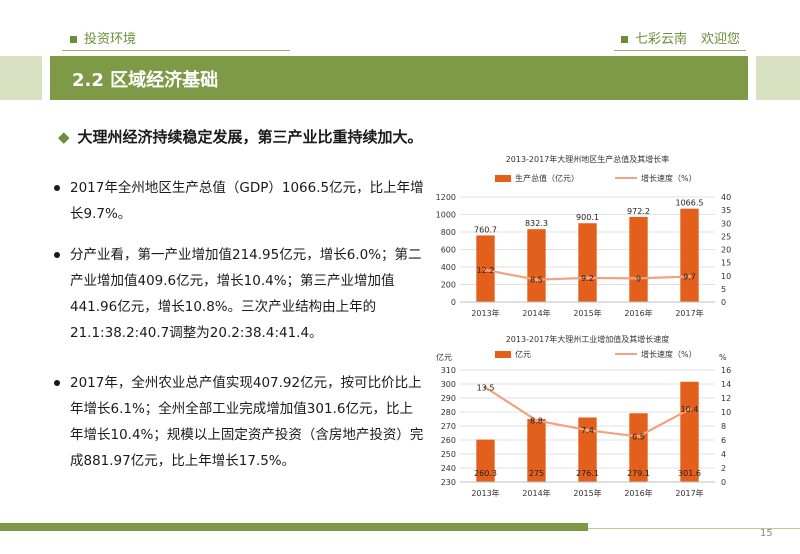 This screenshot has width=800, height=554. What do you see at coordinates (250, 137) in the screenshot?
I see `headline-text: 大理州经济持续稳定发展，第三产业比重持续加大。` at bounding box center [250, 137].